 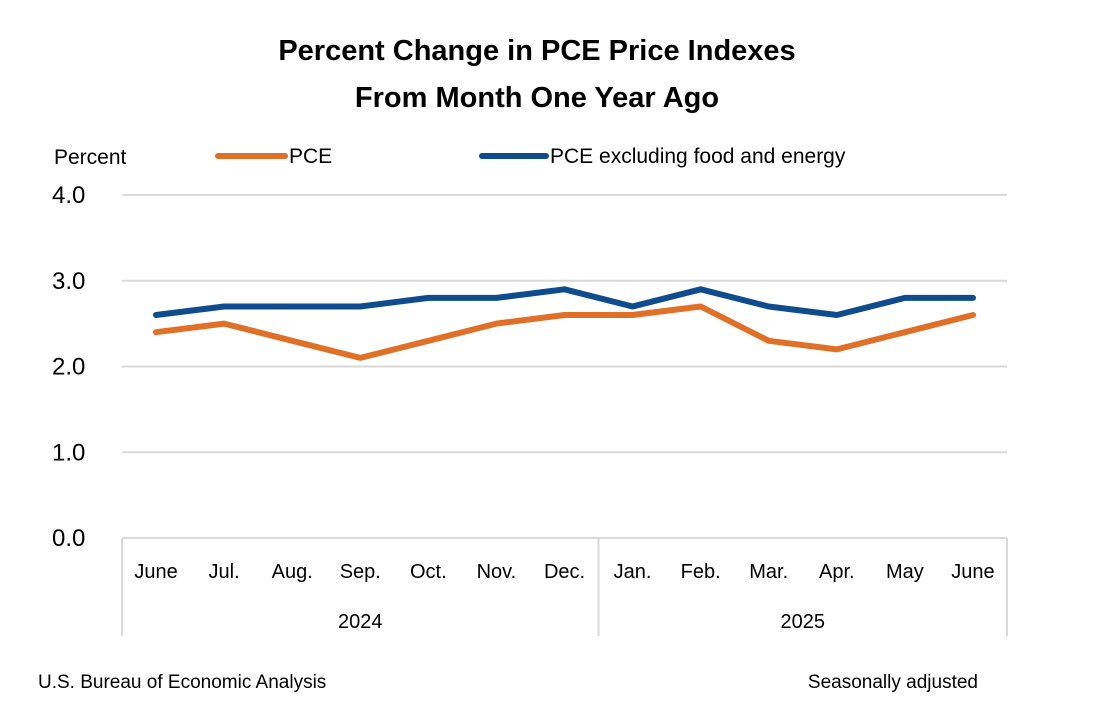 What do you see at coordinates (428, 572) in the screenshot?
I see `x-tick-label: Oct.` at bounding box center [428, 572].